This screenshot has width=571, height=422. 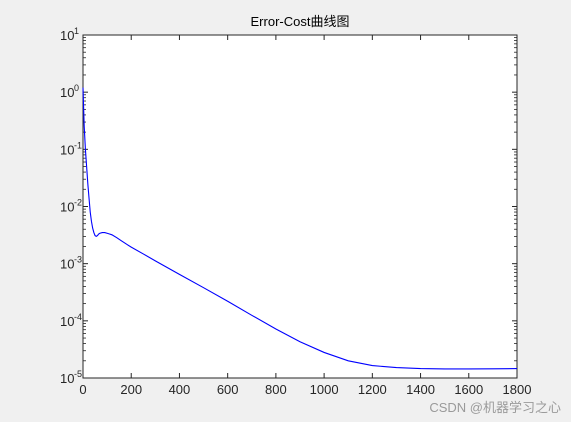 I want to click on x-tick-label: 200, so click(x=131, y=389).